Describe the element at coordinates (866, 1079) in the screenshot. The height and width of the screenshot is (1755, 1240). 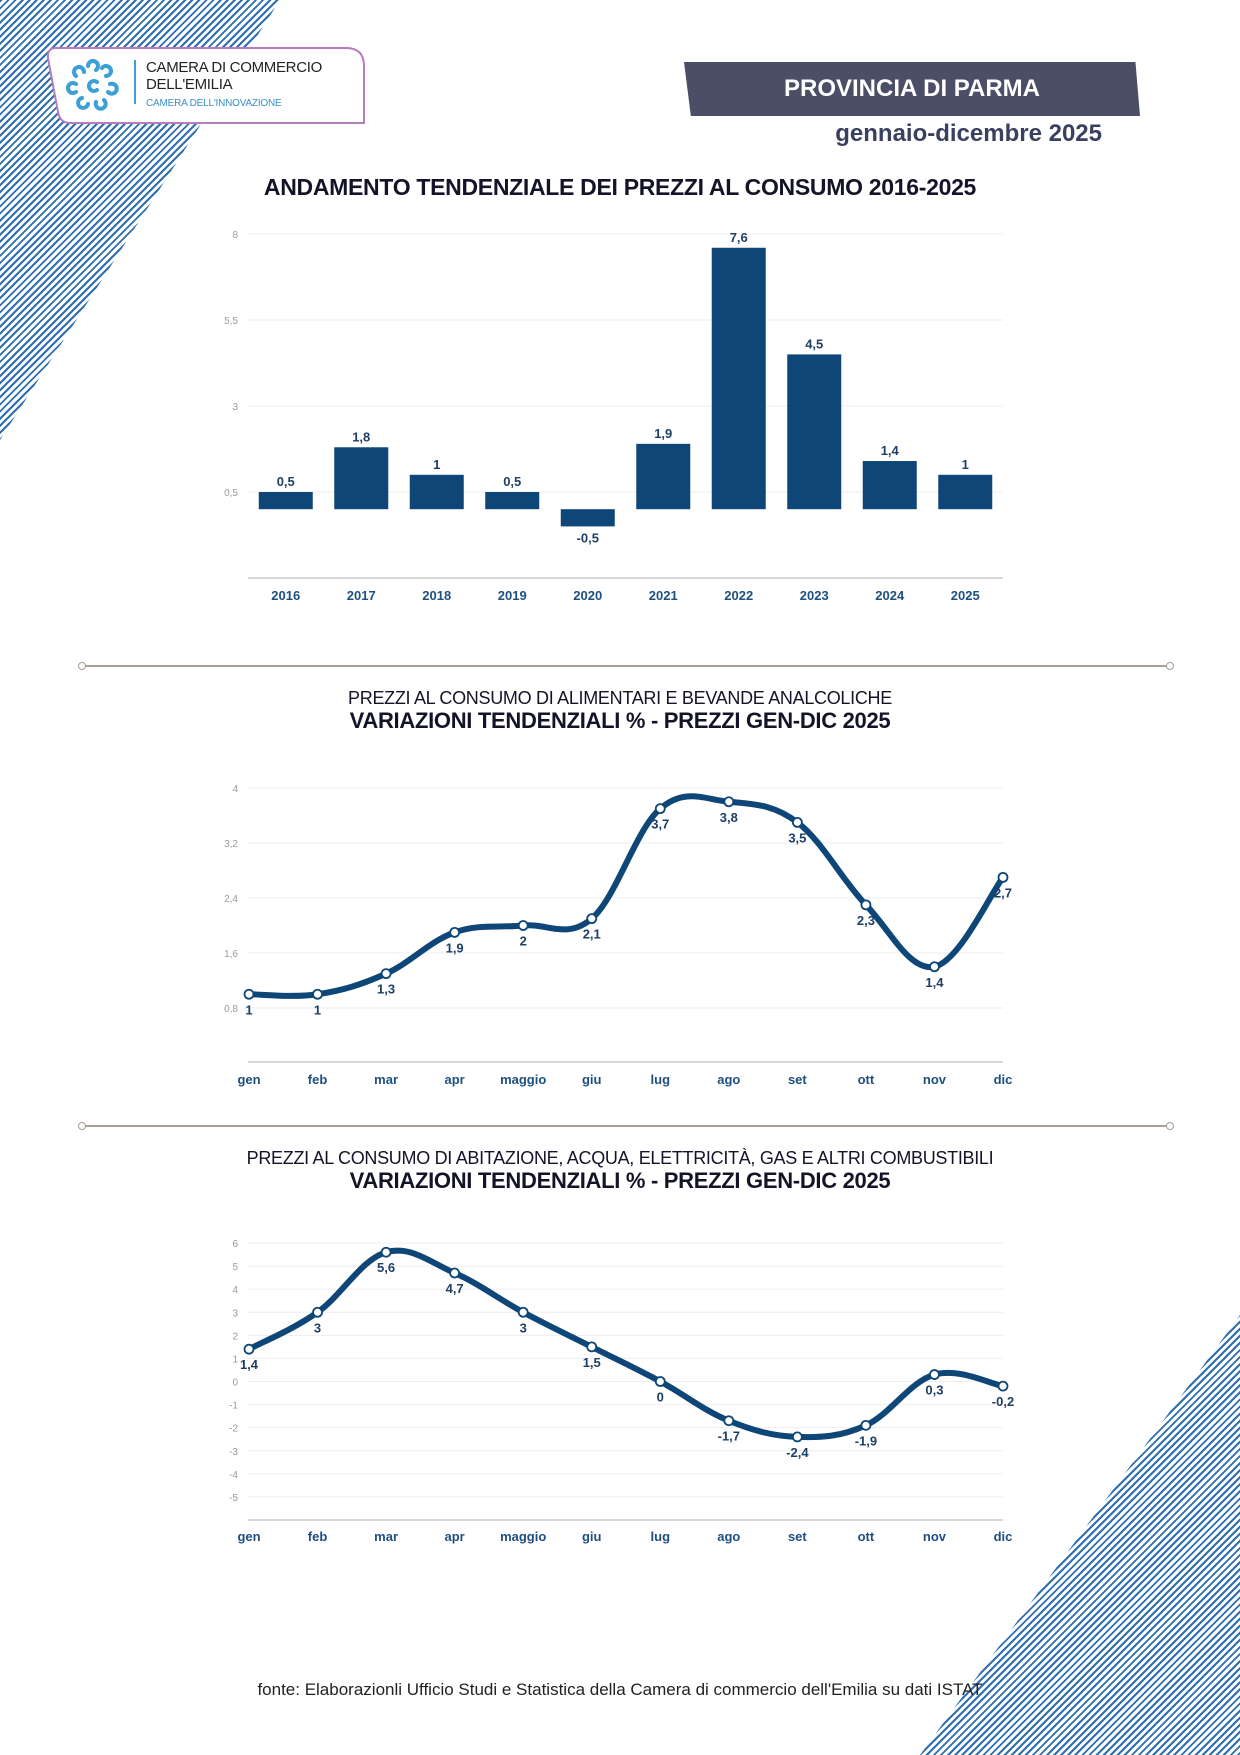
I see `x-tick-label: ott` at that location.